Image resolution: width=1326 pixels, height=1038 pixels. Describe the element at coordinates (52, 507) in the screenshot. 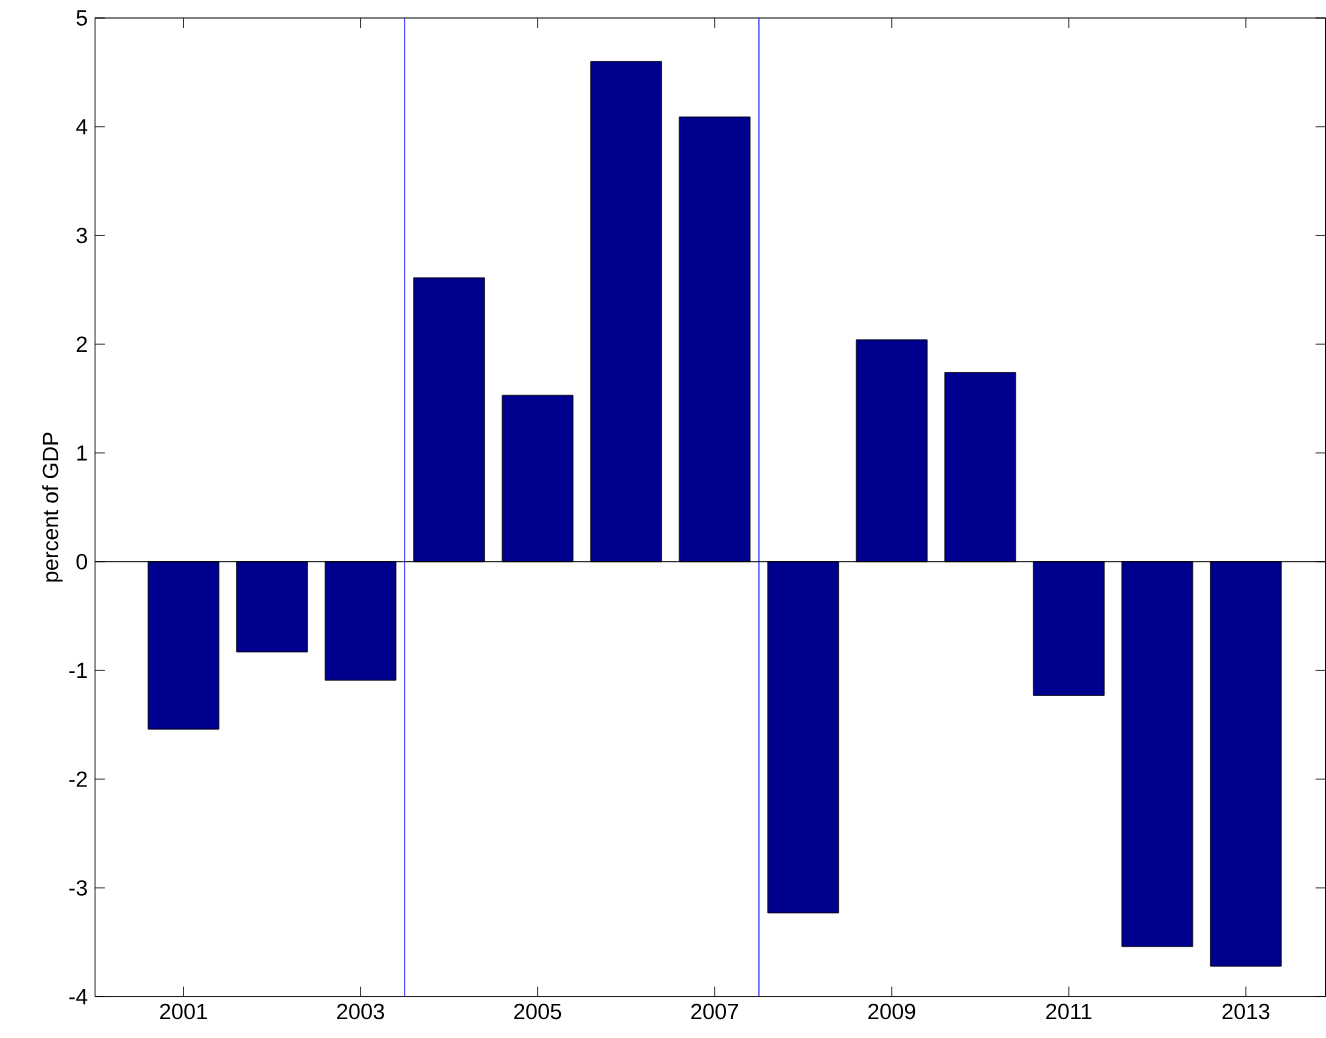

I see `y-axis-title: percent of GDP` at that location.